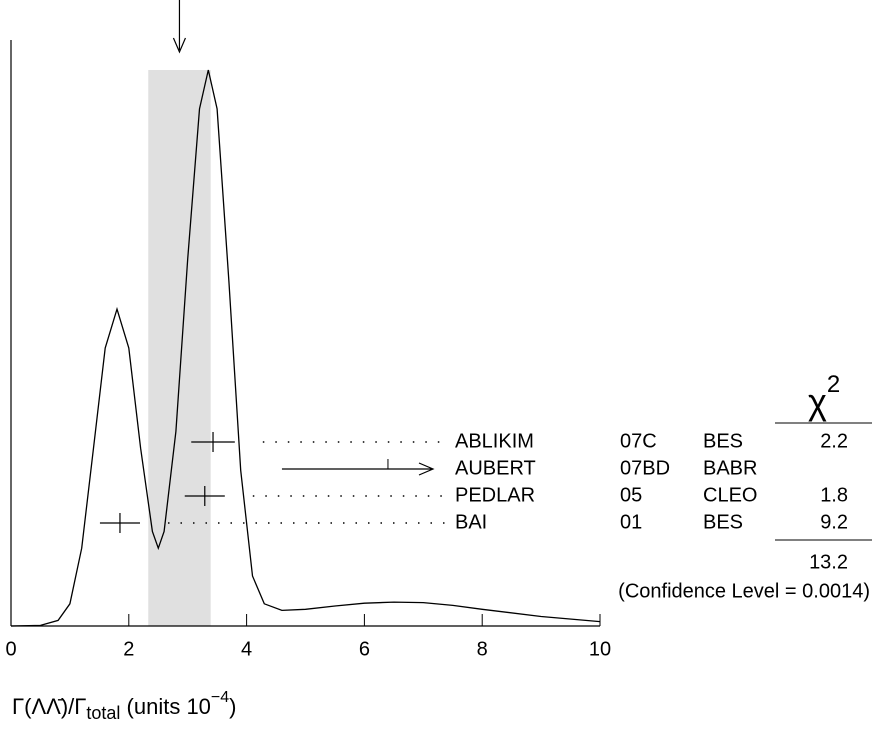 The image size is (872, 735). I want to click on measurement-experiment: BABR, so click(730, 468).